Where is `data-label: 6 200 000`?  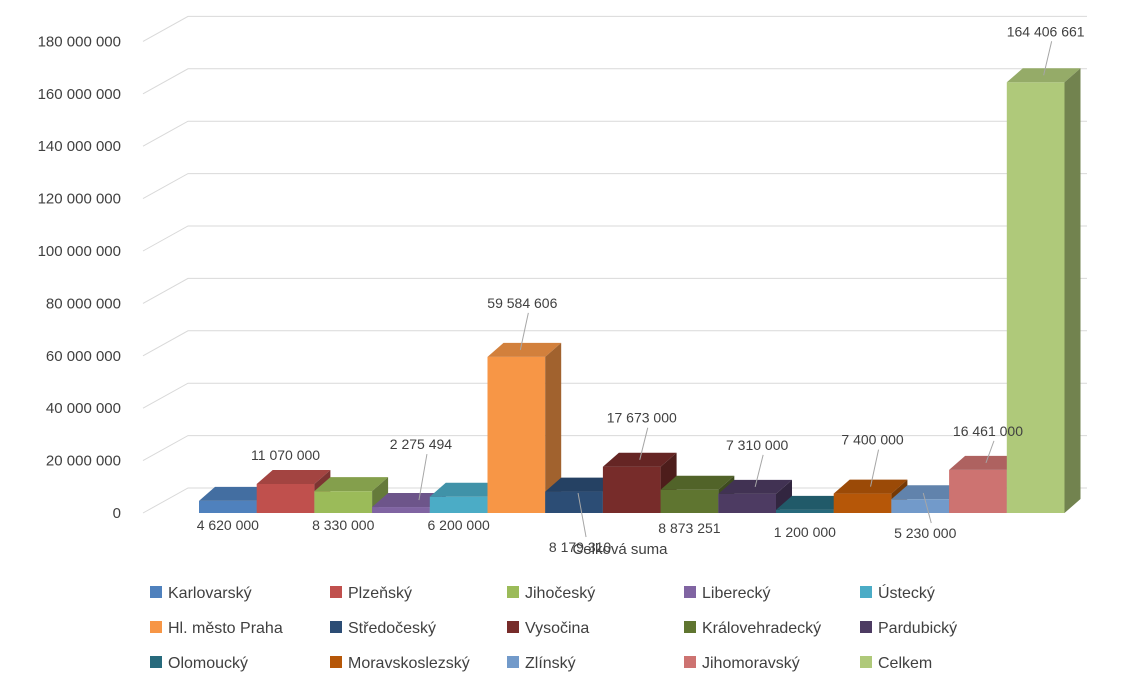
data-label: 6 200 000 is located at coordinates (459, 525).